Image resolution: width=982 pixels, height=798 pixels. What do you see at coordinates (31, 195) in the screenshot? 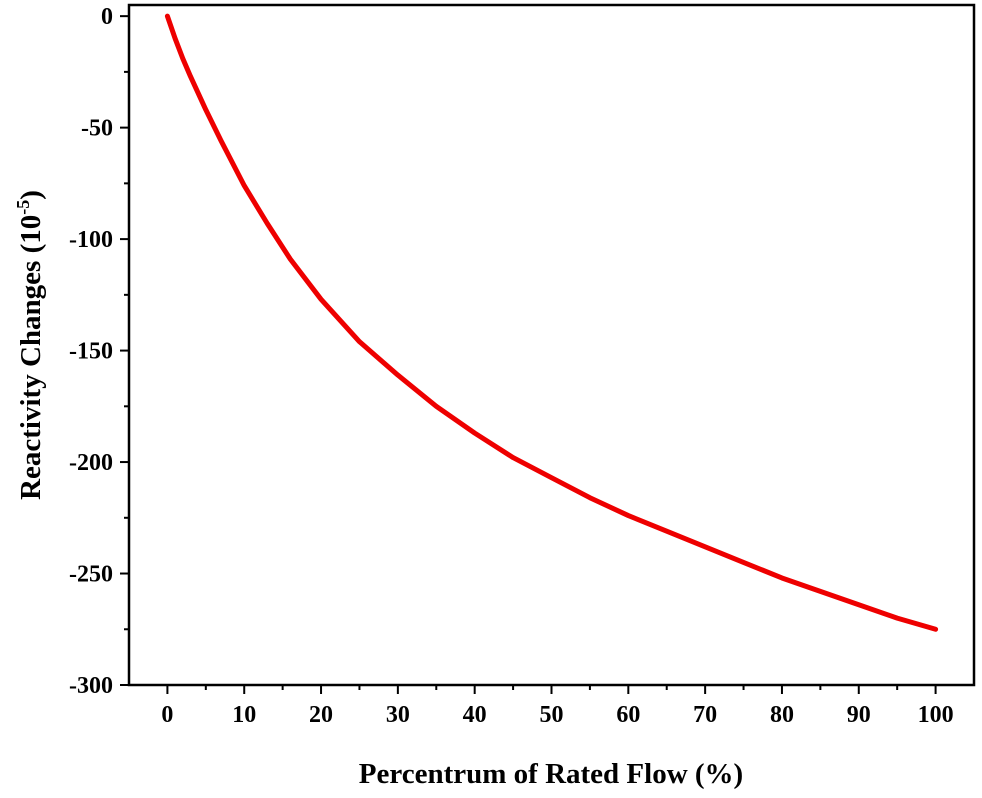
I see `y-axis-title-suffix: )` at bounding box center [31, 195].